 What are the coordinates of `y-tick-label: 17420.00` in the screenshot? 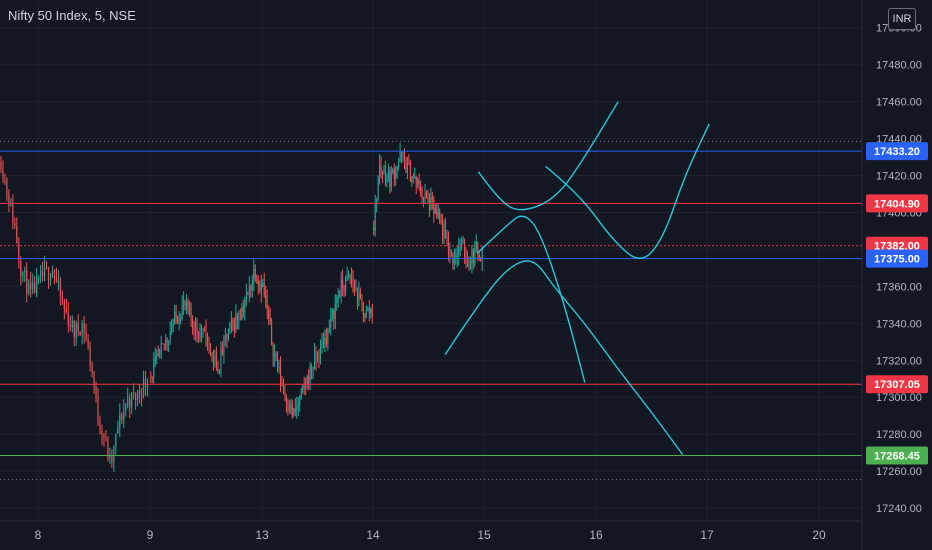 It's located at (899, 177).